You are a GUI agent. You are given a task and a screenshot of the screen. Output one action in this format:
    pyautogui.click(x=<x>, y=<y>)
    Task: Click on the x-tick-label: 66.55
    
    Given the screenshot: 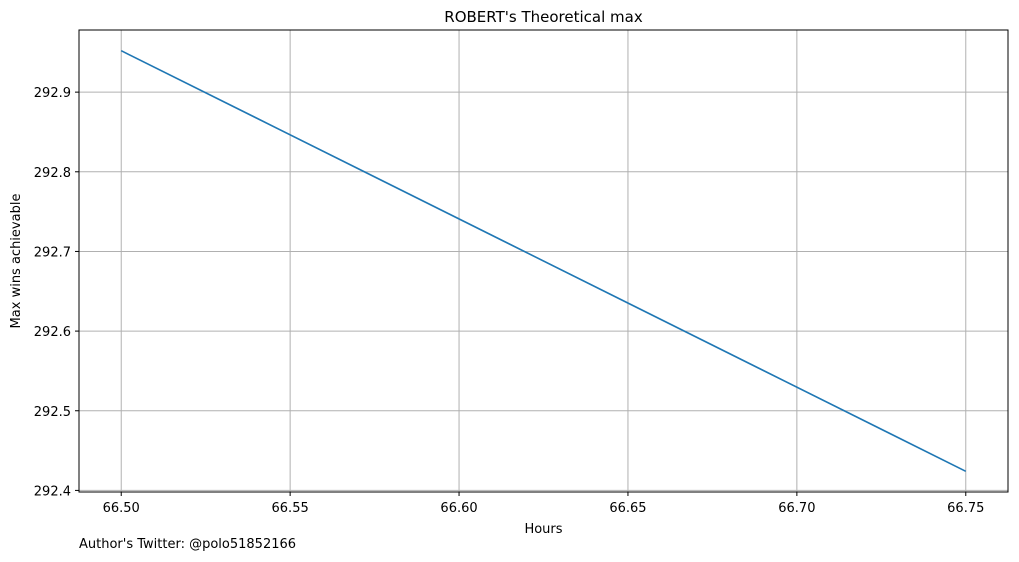 What is the action you would take?
    pyautogui.click(x=290, y=508)
    